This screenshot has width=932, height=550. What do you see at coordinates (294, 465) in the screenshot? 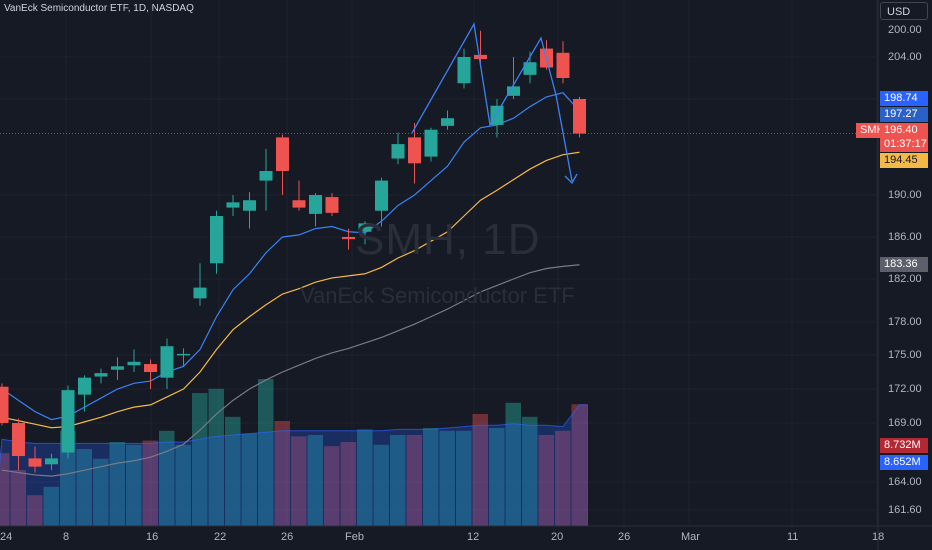
I see `volume-ma-area` at bounding box center [294, 465].